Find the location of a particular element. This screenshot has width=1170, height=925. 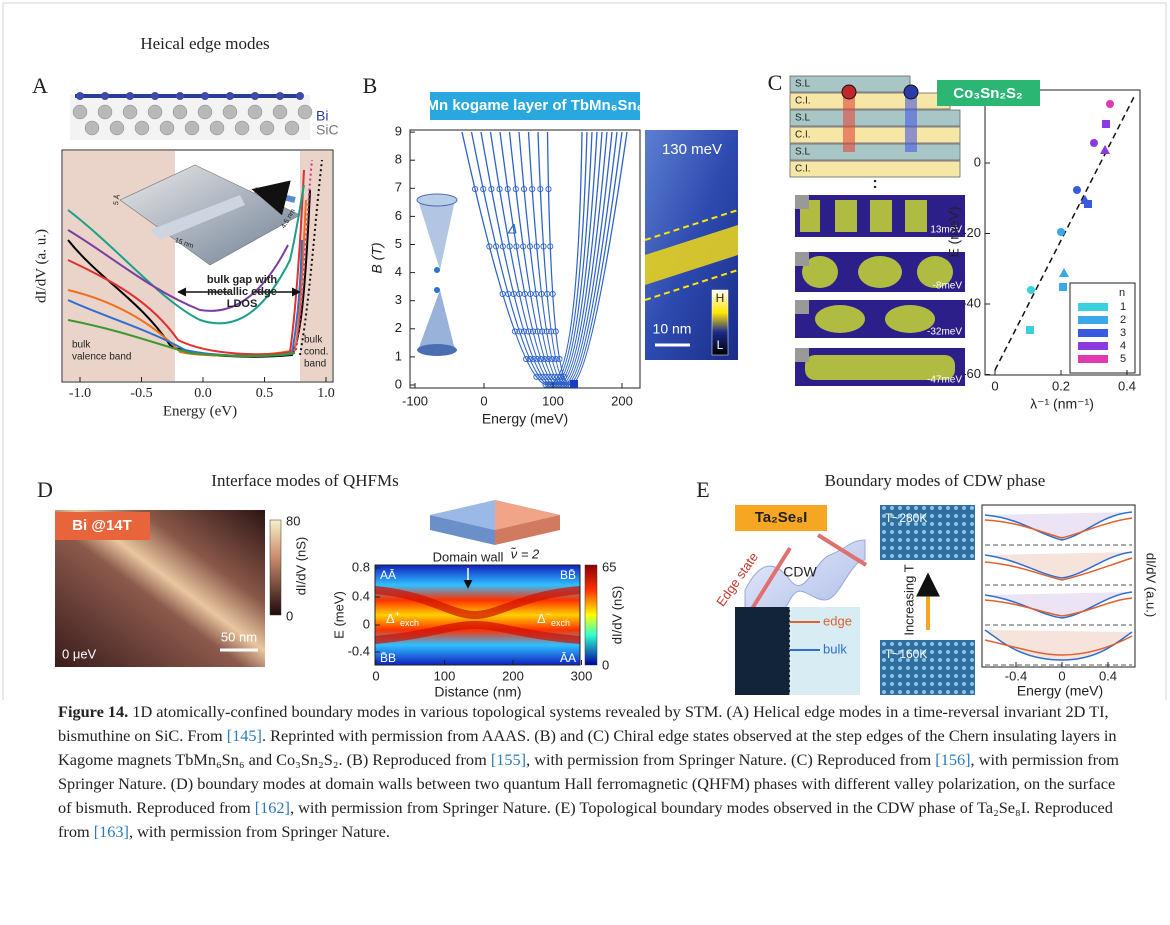

inset-label: 5 Å is located at coordinates (116, 199).